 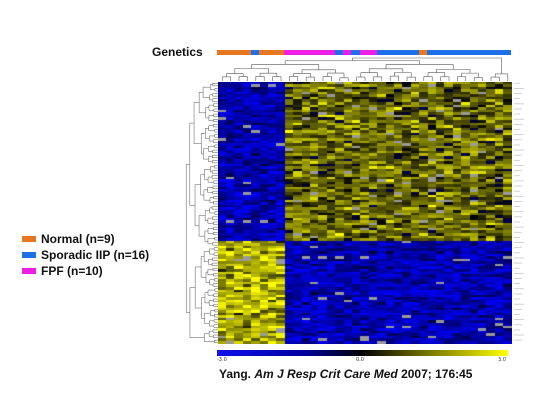 I want to click on row-dendrogram, so click(x=201, y=213).